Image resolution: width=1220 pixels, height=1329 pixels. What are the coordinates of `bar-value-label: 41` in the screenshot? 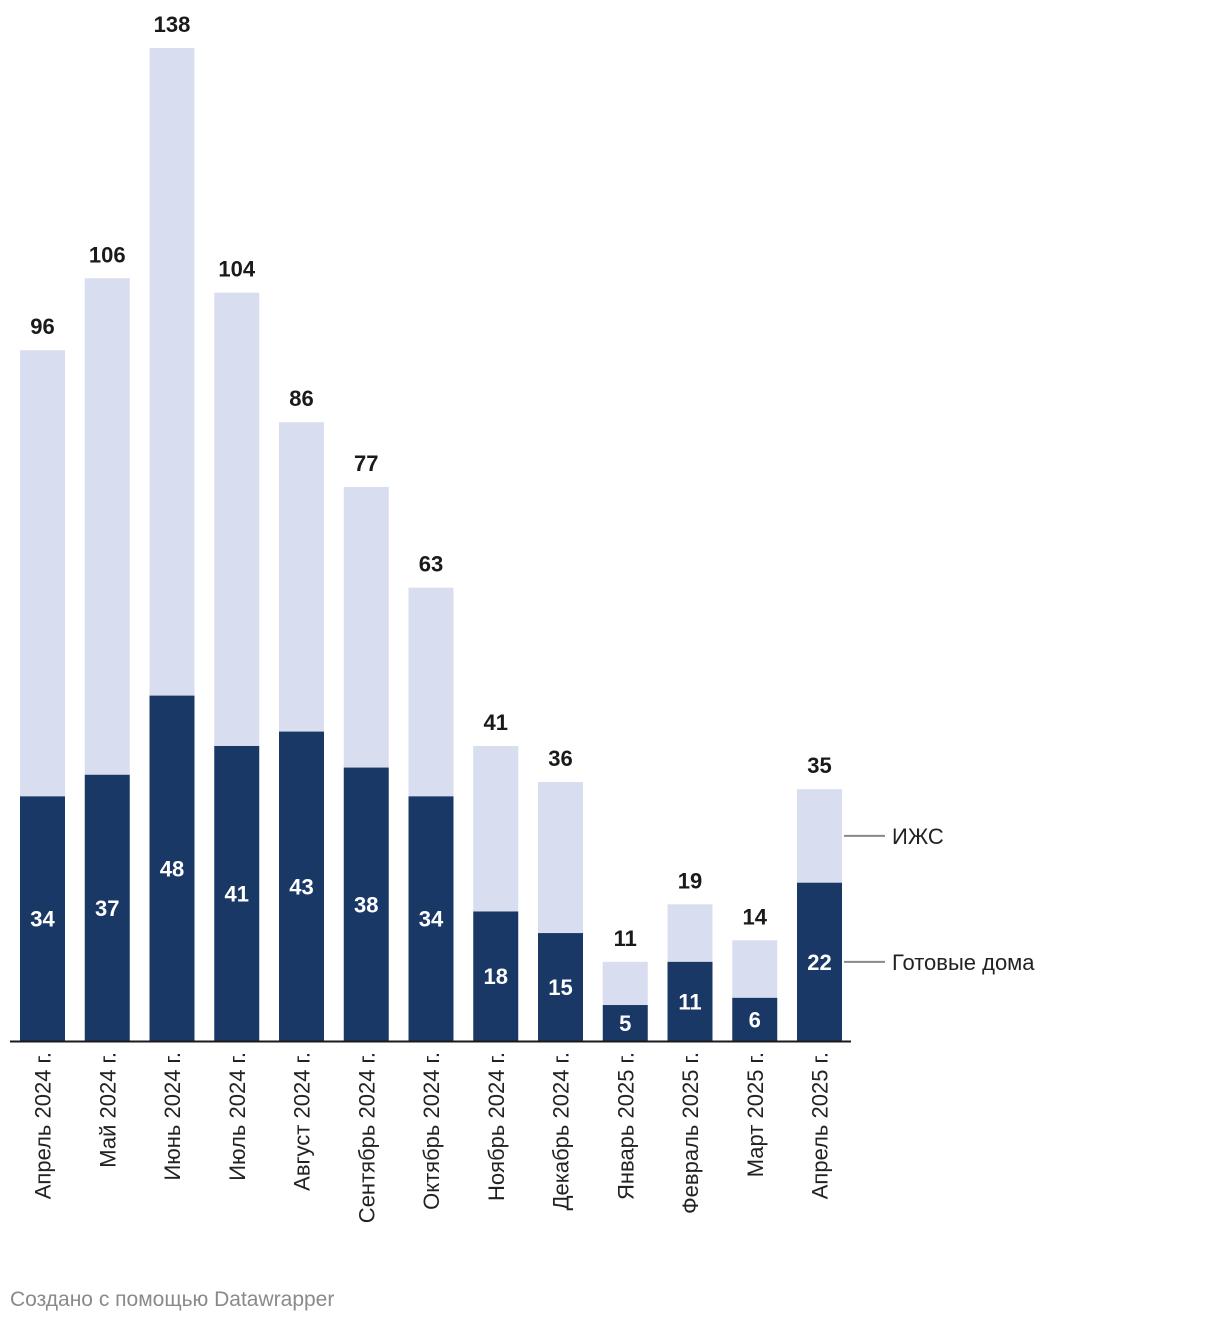 It's located at (237, 893).